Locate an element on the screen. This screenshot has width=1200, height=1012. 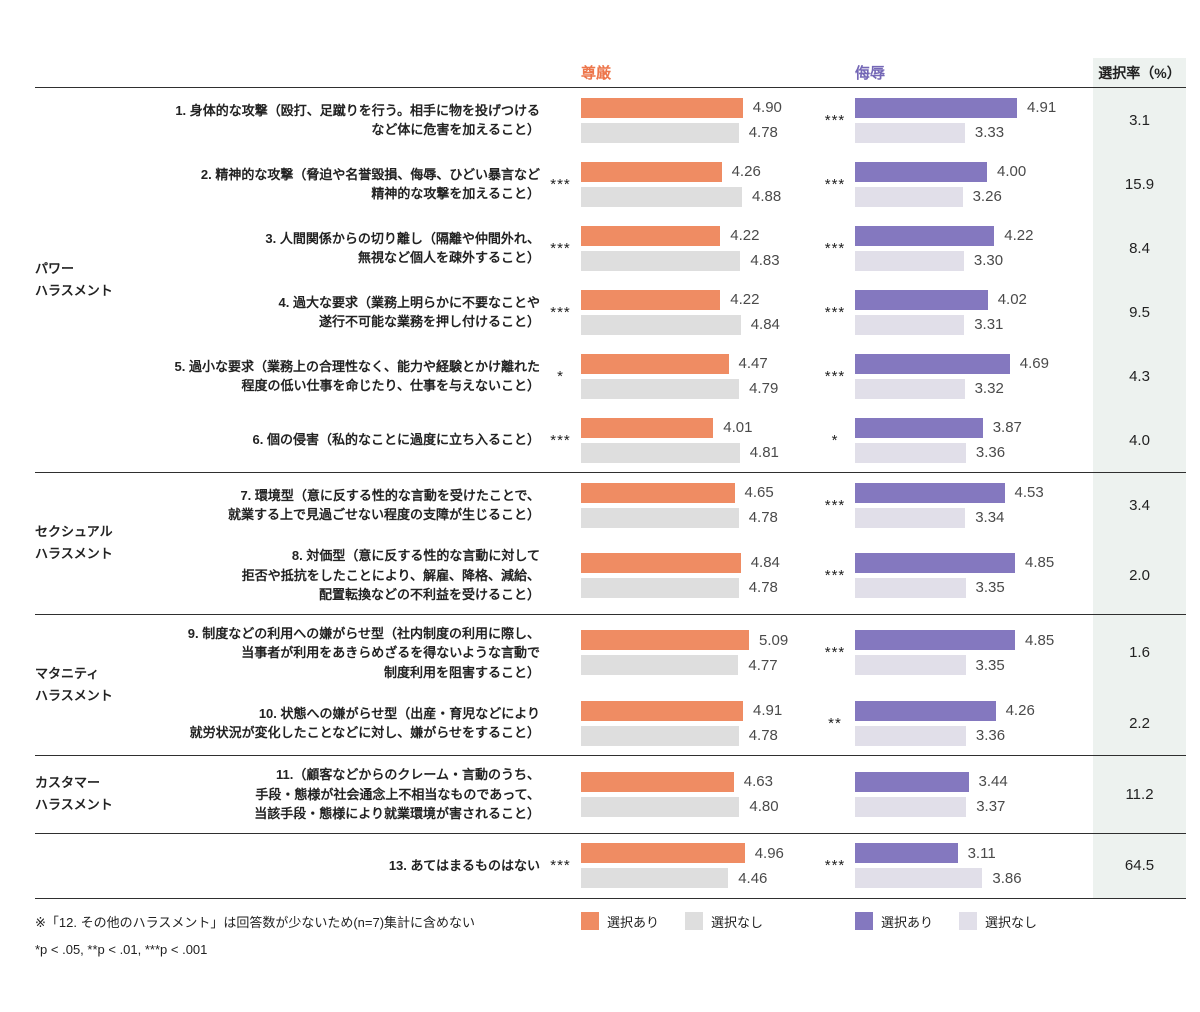
dignity-bars: 4.22 4.84 is located at coordinates (698, 312).